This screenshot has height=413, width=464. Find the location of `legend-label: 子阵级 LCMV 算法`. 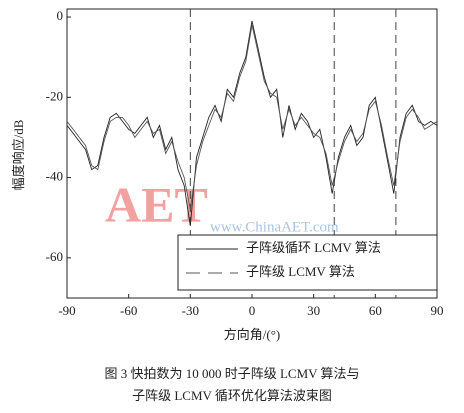

legend-label: 子阵级 LCMV 算法 is located at coordinates (300, 271).